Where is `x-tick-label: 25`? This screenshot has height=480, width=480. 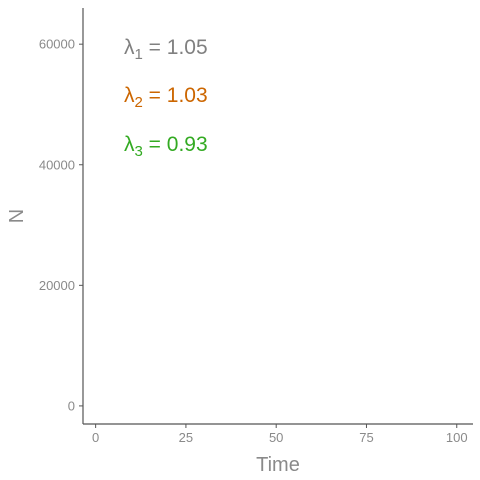 x-tick-label: 25 is located at coordinates (186, 437).